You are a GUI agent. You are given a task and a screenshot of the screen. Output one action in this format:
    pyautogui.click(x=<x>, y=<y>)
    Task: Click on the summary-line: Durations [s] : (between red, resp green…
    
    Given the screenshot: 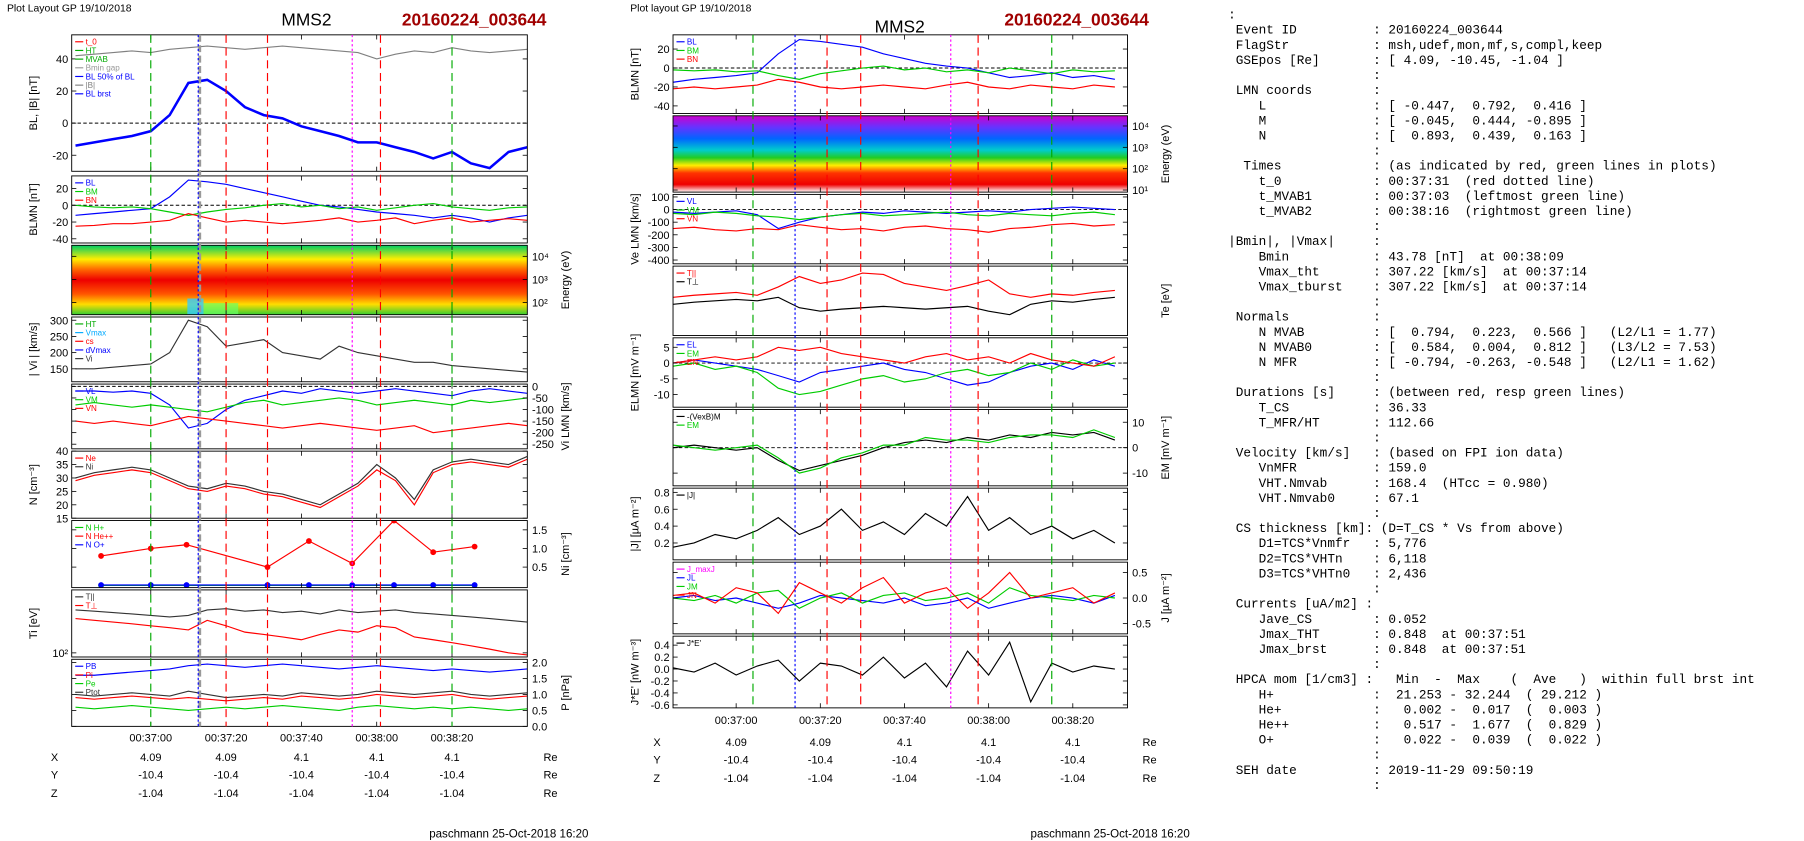 What is the action you would take?
    pyautogui.click(x=1426, y=392)
    